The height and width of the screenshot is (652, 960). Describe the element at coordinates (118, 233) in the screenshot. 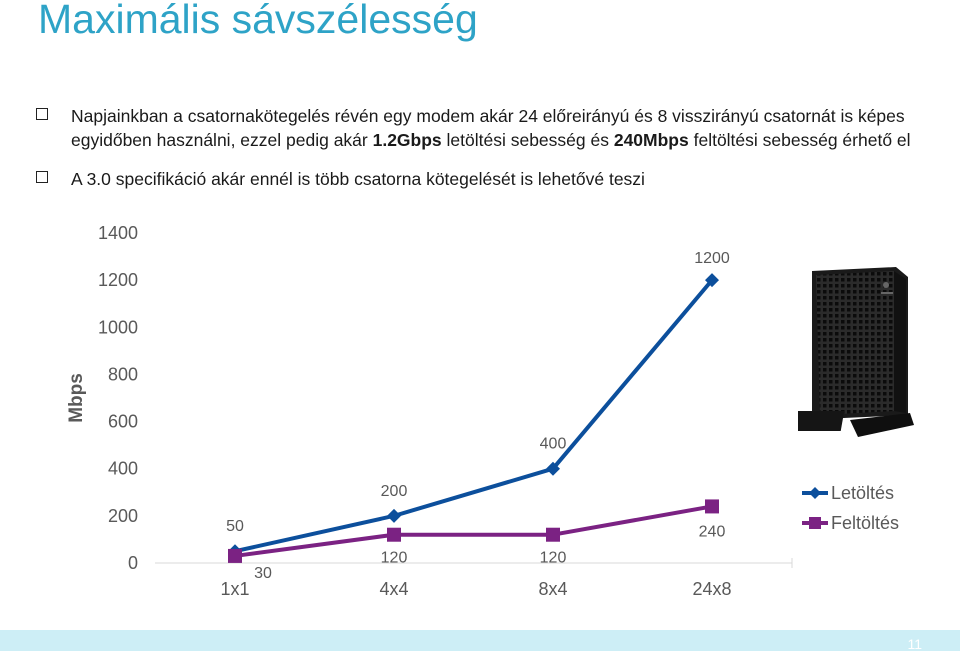

I see `y-tick-label: 1400` at that location.